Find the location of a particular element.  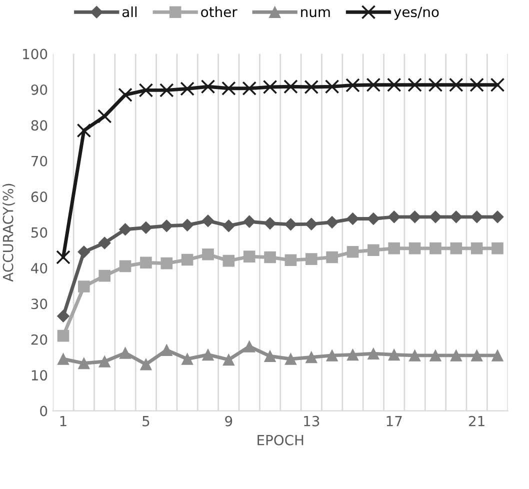

x-tick-label: 21 is located at coordinates (476, 421).